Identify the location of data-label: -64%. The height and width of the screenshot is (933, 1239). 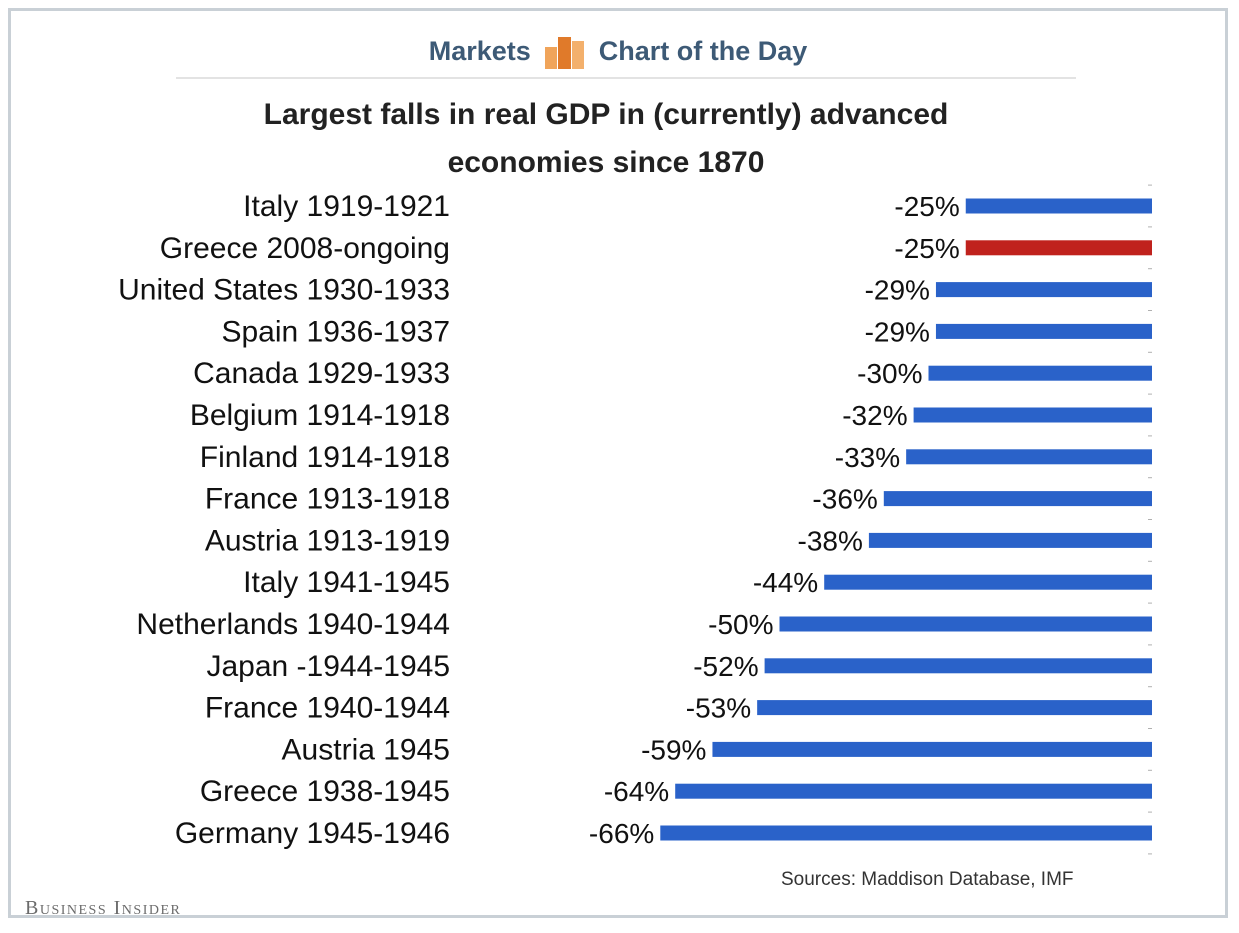
(636, 791).